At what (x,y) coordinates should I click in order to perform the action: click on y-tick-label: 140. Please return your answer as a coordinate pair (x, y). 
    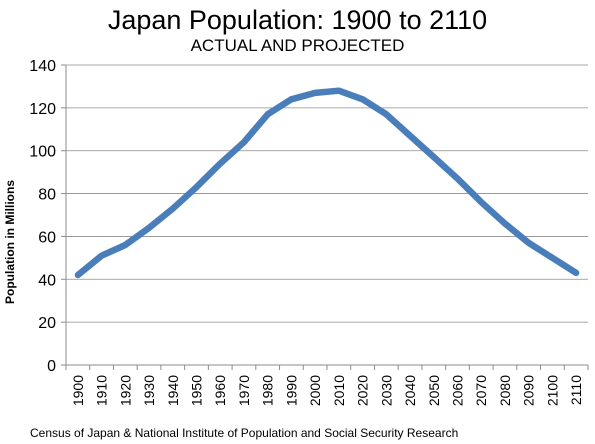
    Looking at the image, I should click on (42, 66).